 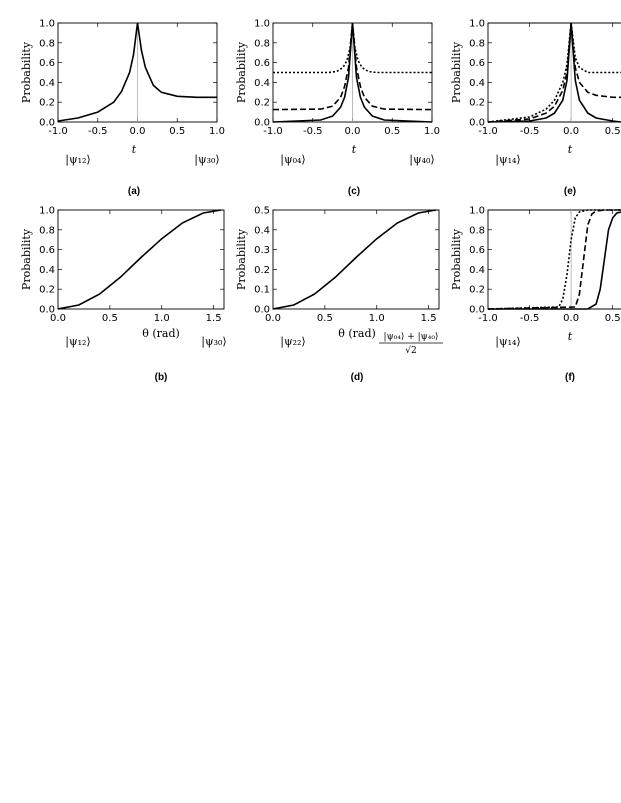 What do you see at coordinates (292, 342) in the screenshot?
I see `state-label-left: |ψ₂₂⟩` at bounding box center [292, 342].